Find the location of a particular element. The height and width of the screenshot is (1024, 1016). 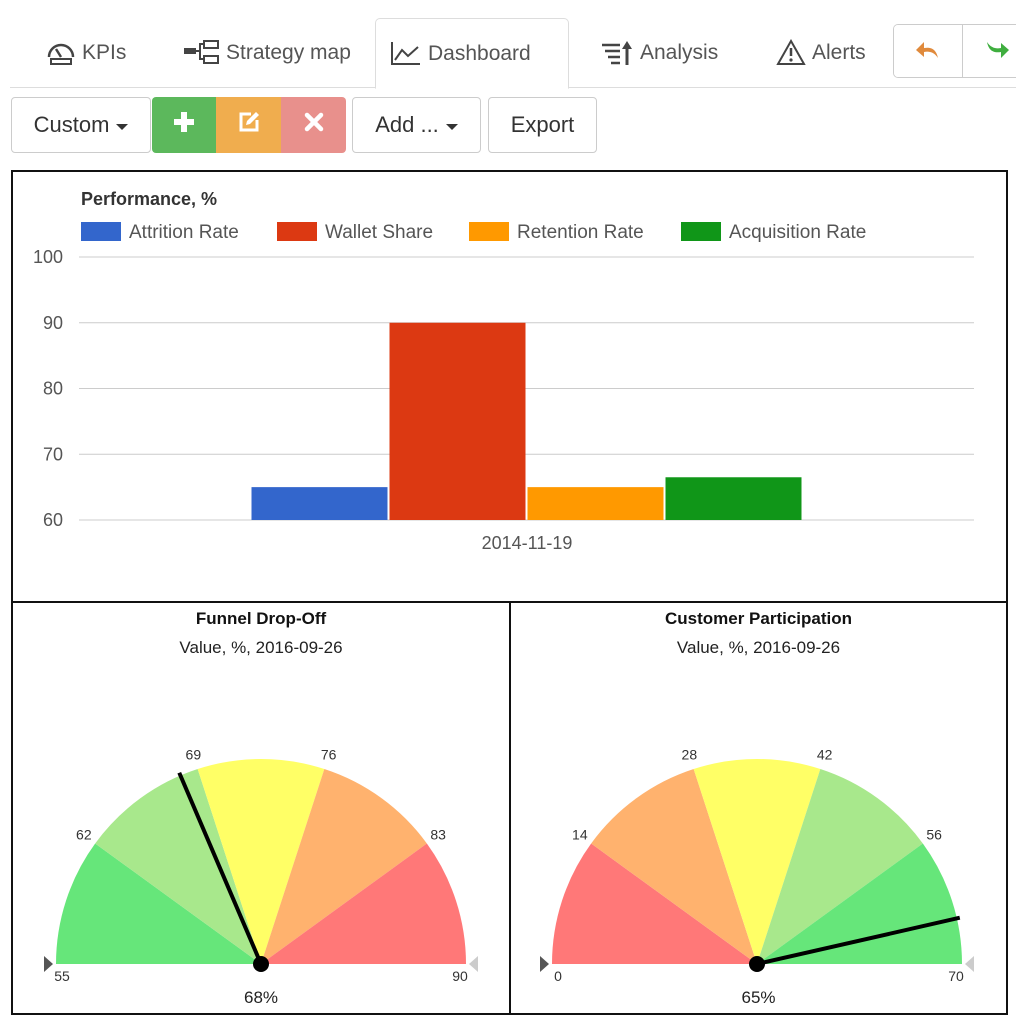

chart-bars is located at coordinates (526, 421).